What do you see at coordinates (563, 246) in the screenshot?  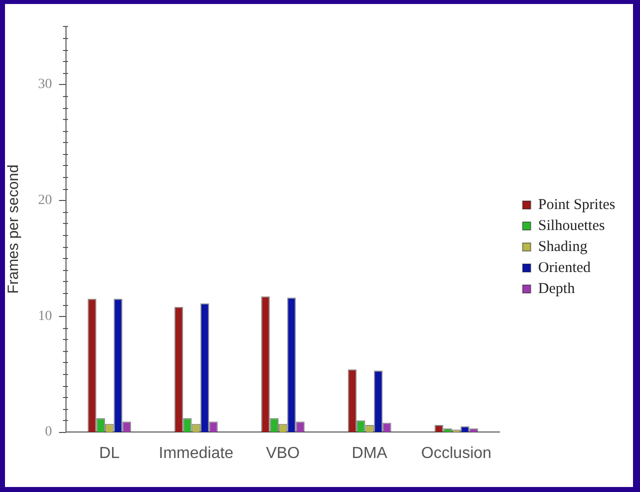 I see `legend-label: Shading` at bounding box center [563, 246].